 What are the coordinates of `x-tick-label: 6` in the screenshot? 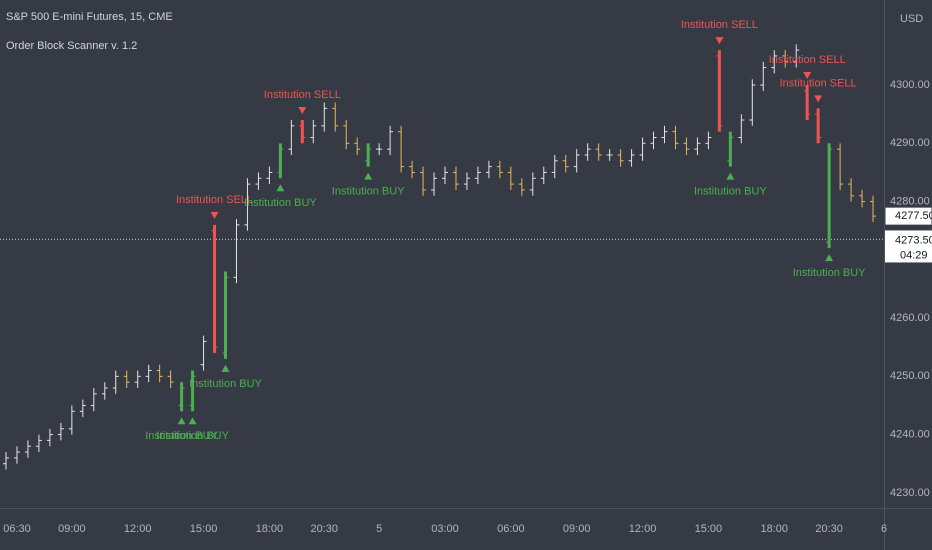 It's located at (884, 529).